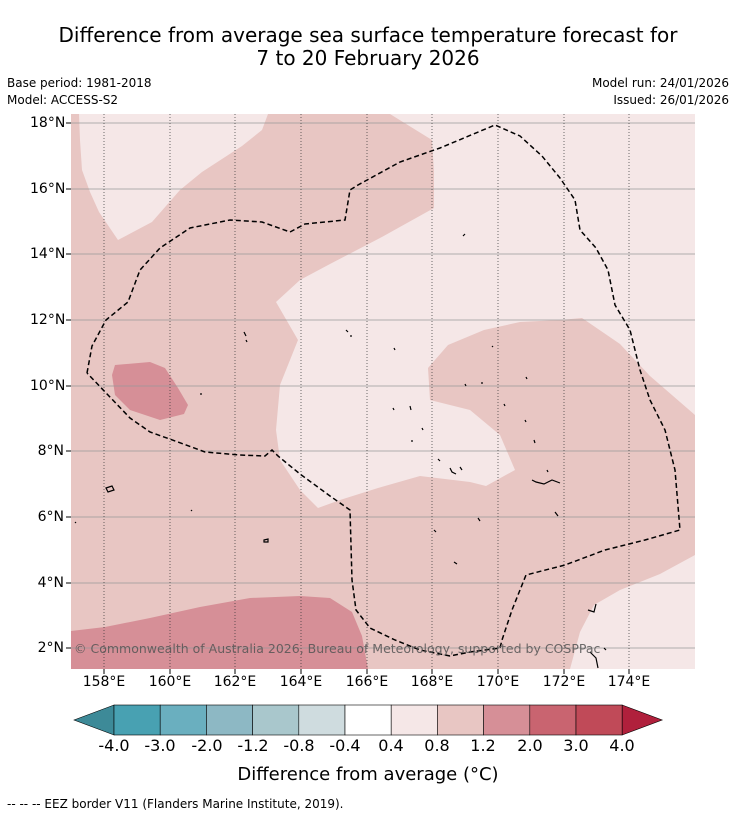  I want to click on lat-label-18n: 18°N, so click(48, 123).